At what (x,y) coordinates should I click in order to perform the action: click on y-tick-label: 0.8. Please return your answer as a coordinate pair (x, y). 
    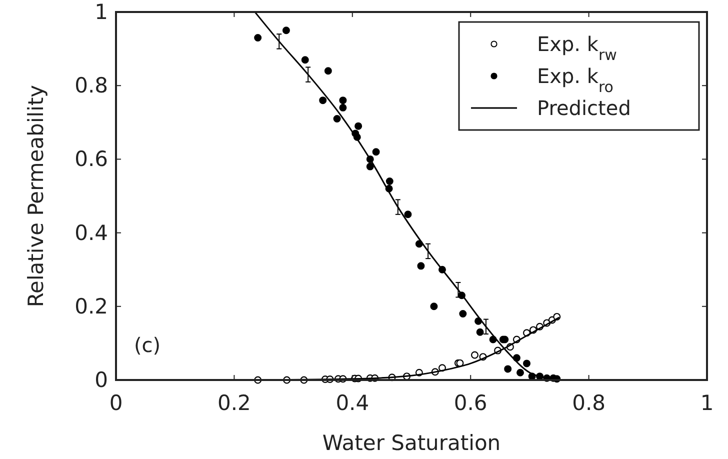
    Looking at the image, I should click on (91, 86).